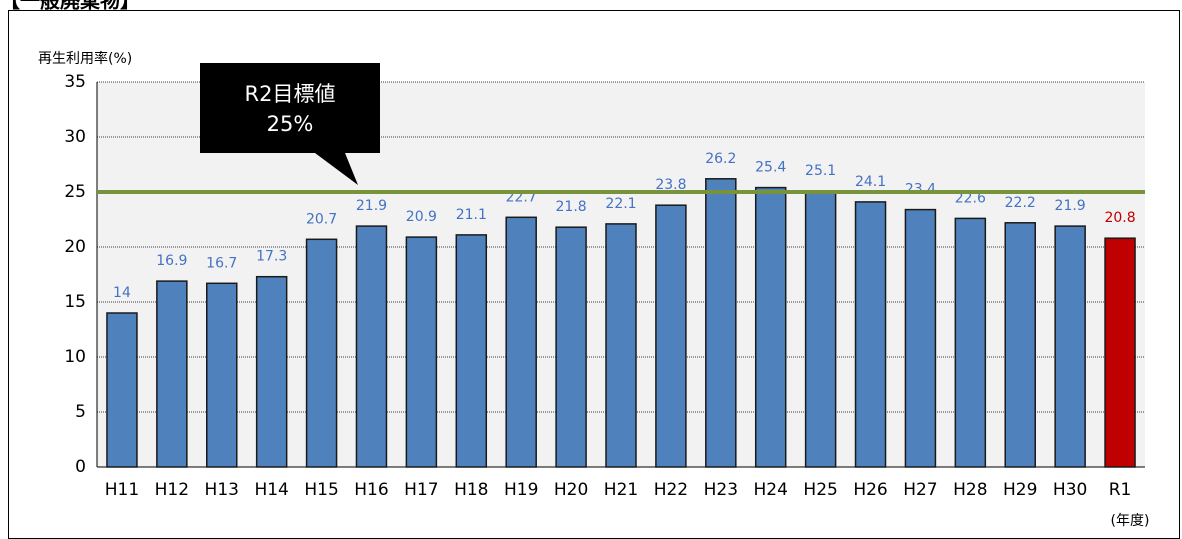  What do you see at coordinates (85, 58) in the screenshot?
I see `y-axis-label: 再生利用率(%)` at bounding box center [85, 58].